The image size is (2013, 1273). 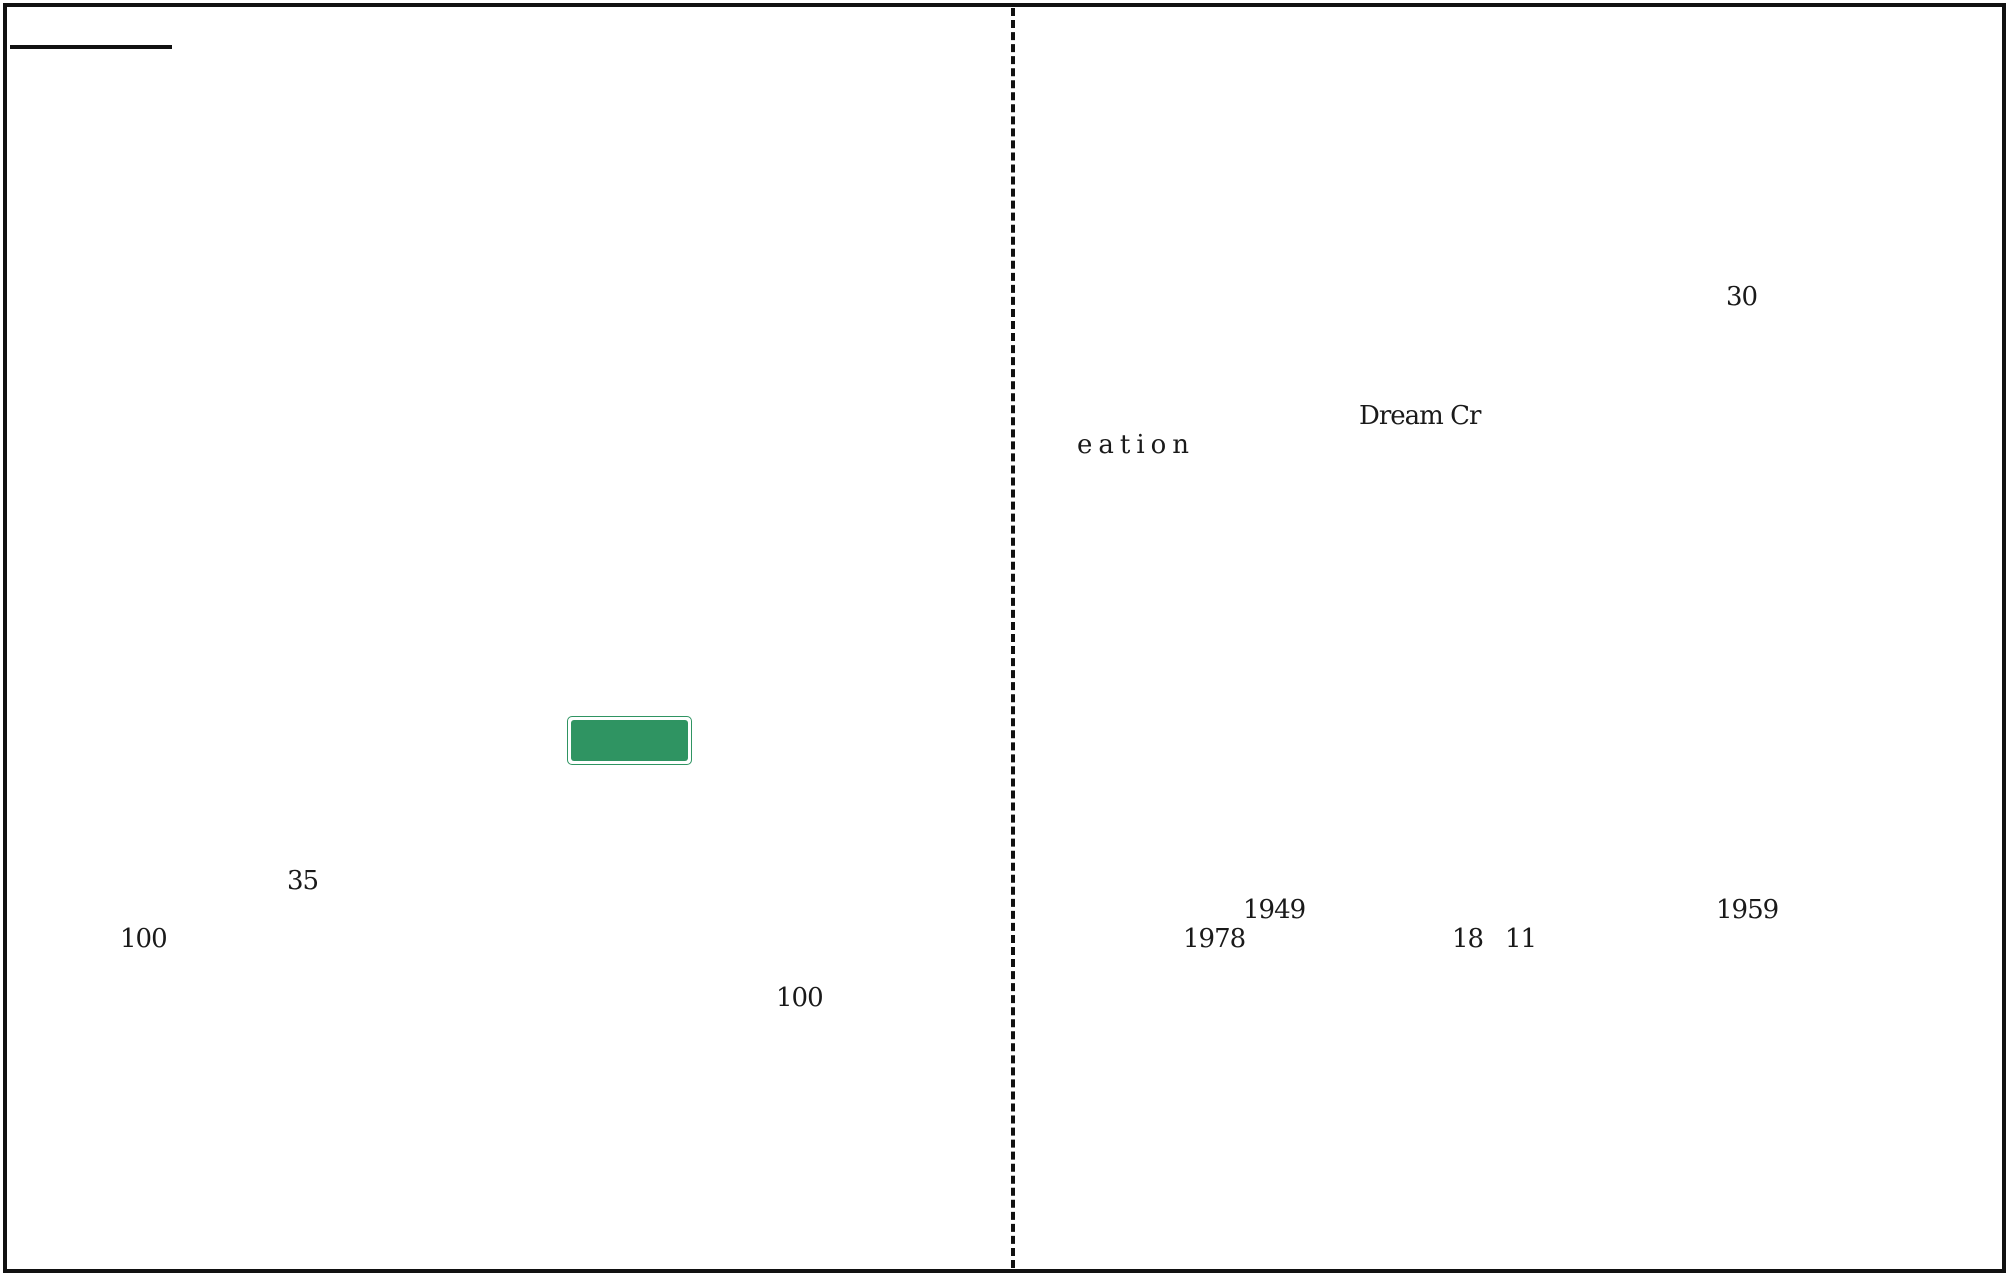 I want to click on center-fold-divider, so click(x=1013, y=638).